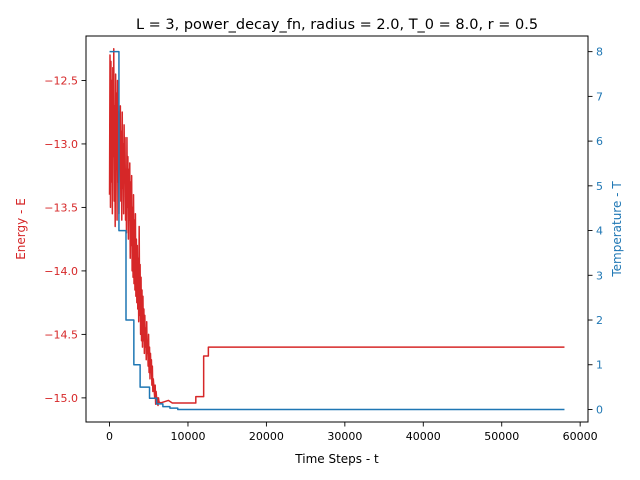 The height and width of the screenshot is (480, 640). I want to click on x-axis-label: Time Steps - t, so click(336, 459).